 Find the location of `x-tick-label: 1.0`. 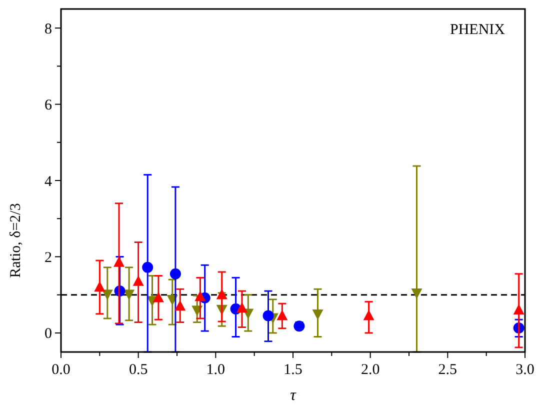

x-tick-label: 1.0 is located at coordinates (216, 370).